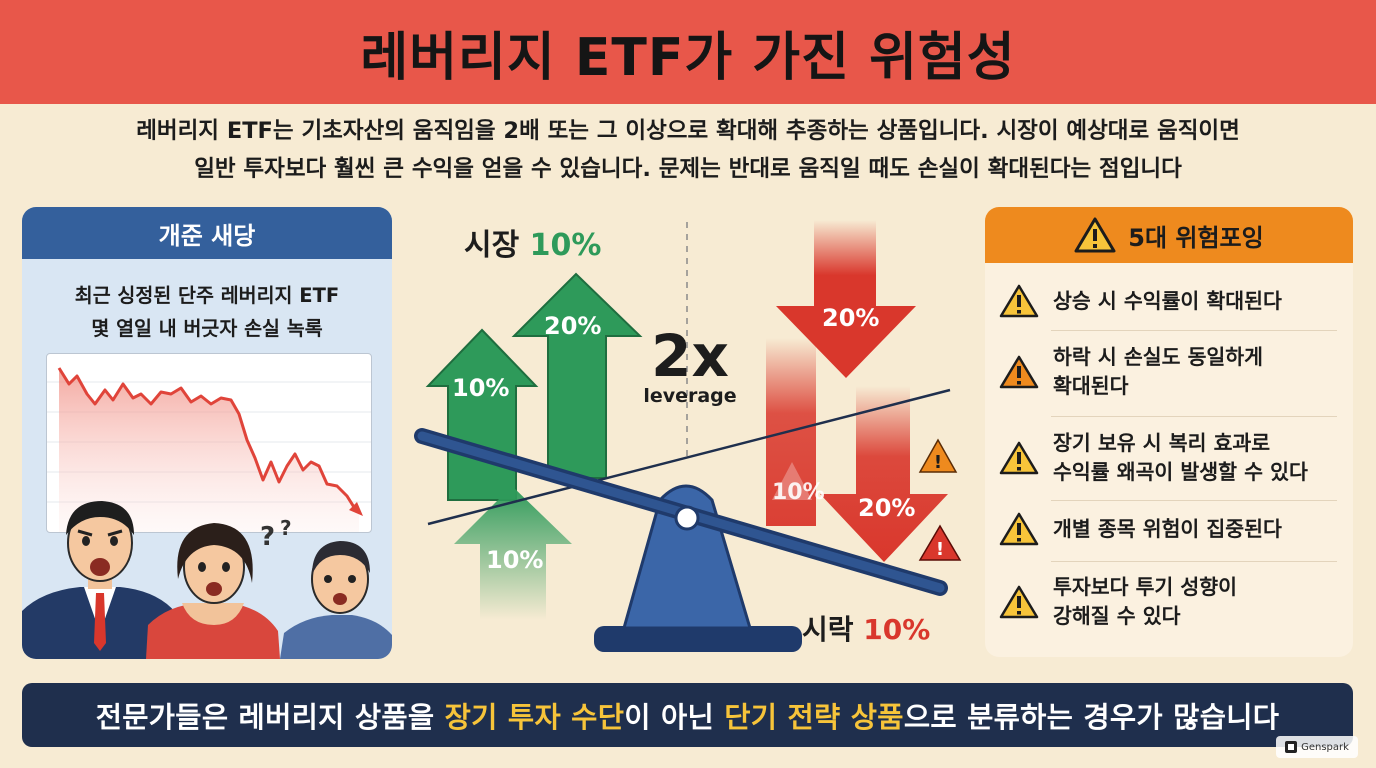 Image resolution: width=1376 pixels, height=768 pixels. What do you see at coordinates (1325, 747) in the screenshot?
I see `genspark-label: Genspark` at bounding box center [1325, 747].